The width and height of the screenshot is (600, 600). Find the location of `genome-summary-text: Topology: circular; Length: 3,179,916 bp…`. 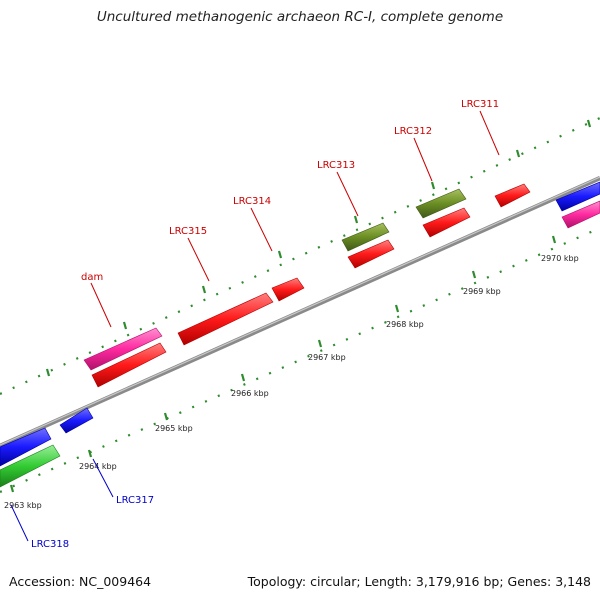

genome-summary-text: Topology: circular; Length: 3,179,916 bp… is located at coordinates (419, 581).